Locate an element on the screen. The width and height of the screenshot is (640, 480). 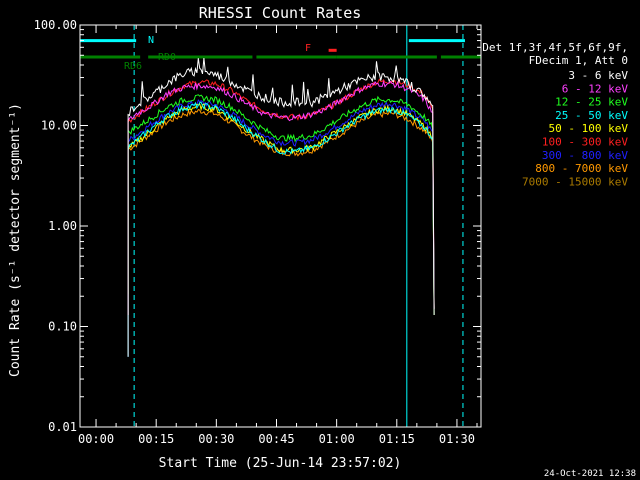
flag-label: N is located at coordinates (151, 40).